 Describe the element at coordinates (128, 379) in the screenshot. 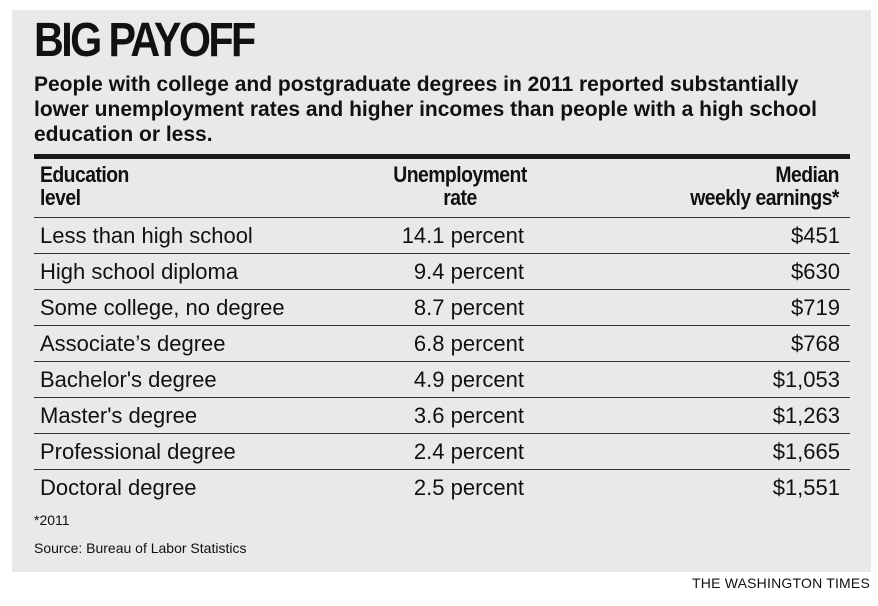

I see `education-cell: Bachelor's degree` at that location.